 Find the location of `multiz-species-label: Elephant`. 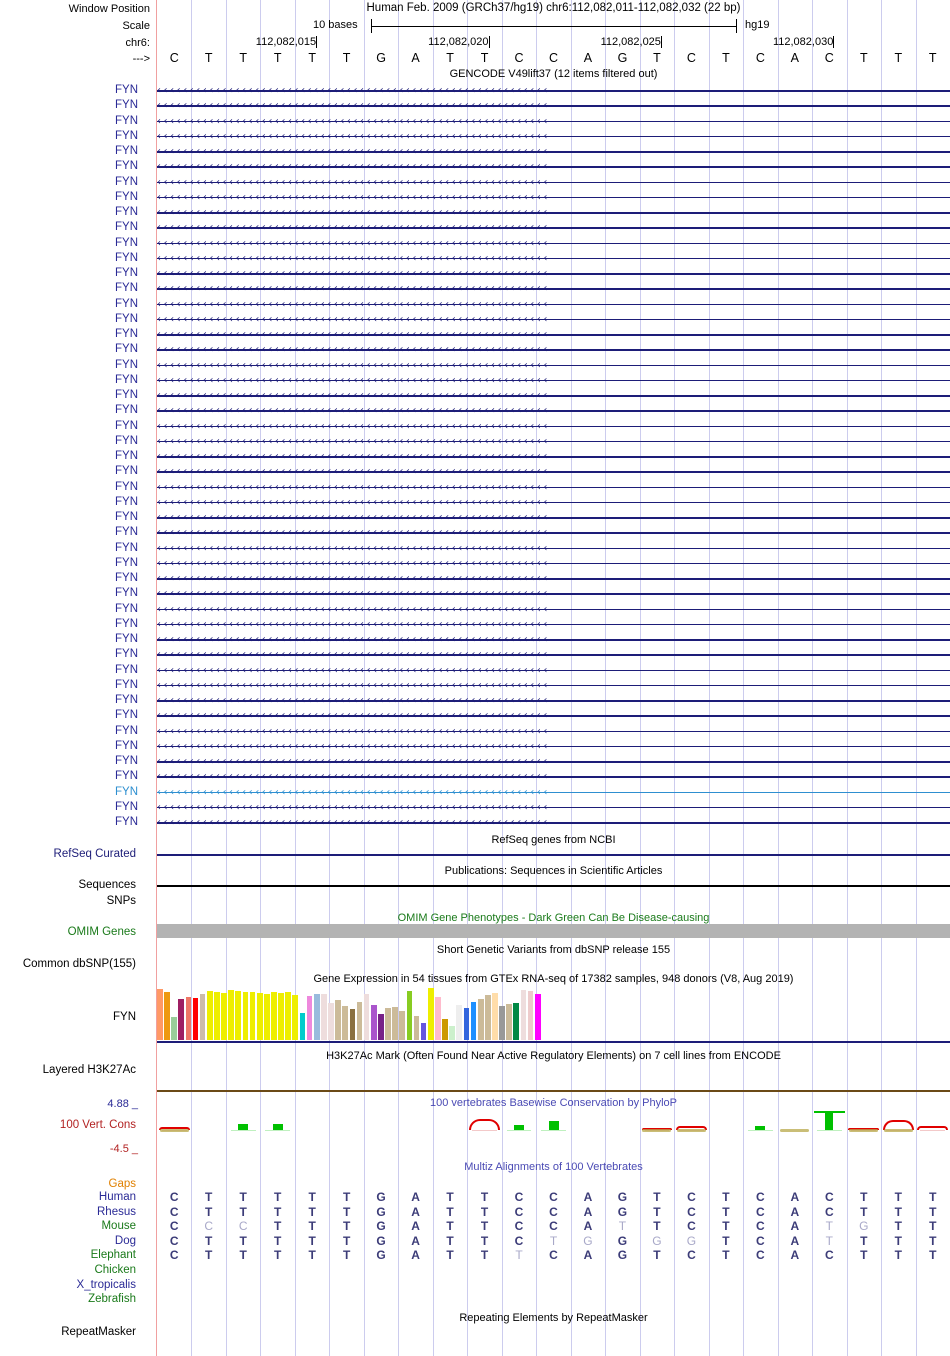

multiz-species-label: Elephant is located at coordinates (113, 1255).